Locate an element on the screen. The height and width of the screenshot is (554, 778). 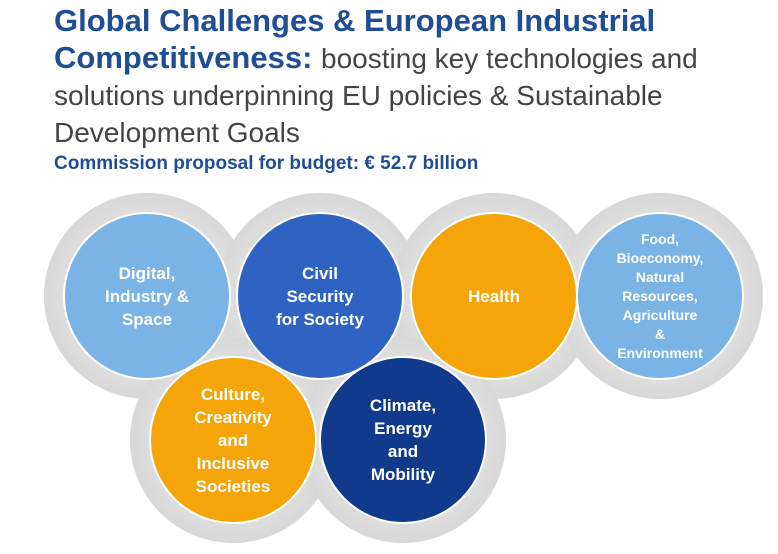
cluster-label: Climate, Energy and Mobility is located at coordinates (403, 440).